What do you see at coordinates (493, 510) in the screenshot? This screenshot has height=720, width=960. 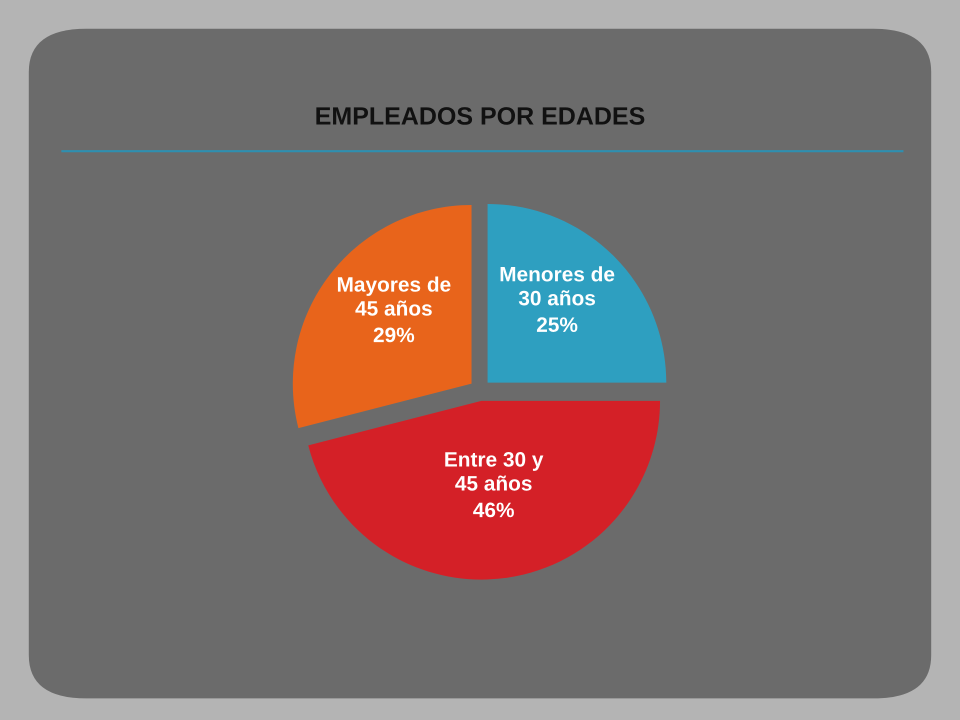 I see `data-label: 46%` at bounding box center [493, 510].